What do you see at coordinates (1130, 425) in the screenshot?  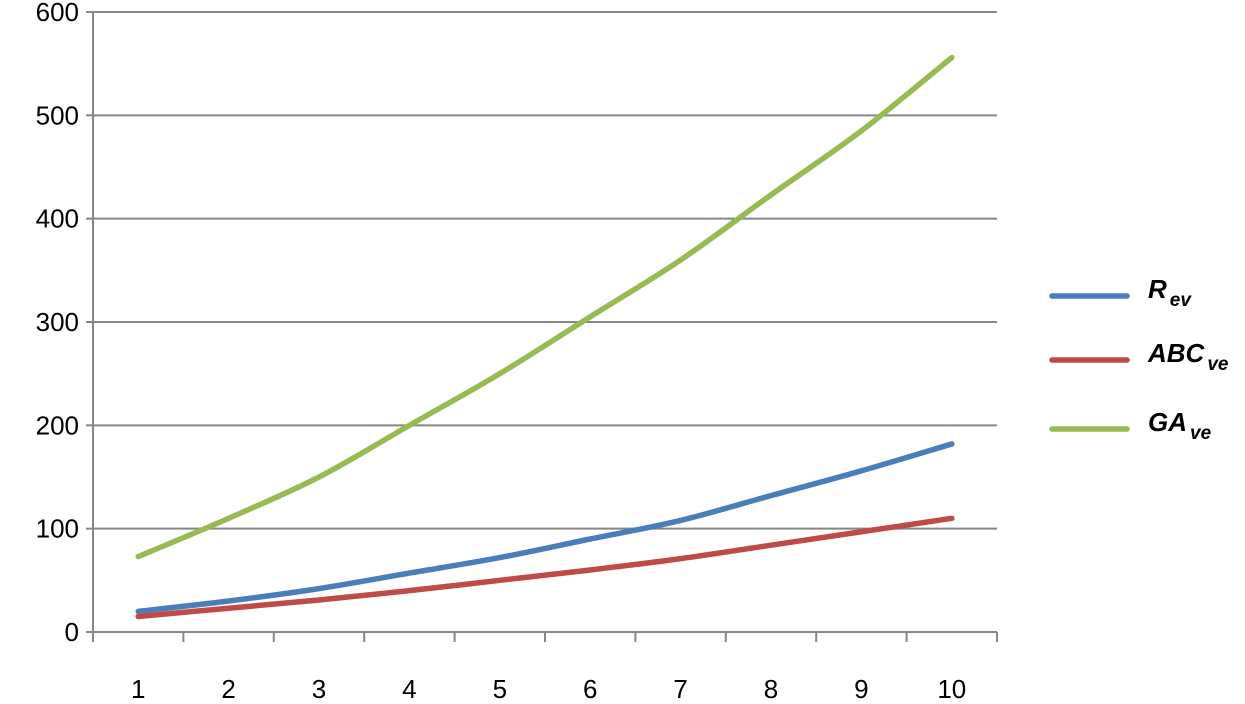 I see `legend-entry-ga: GA ve` at bounding box center [1130, 425].